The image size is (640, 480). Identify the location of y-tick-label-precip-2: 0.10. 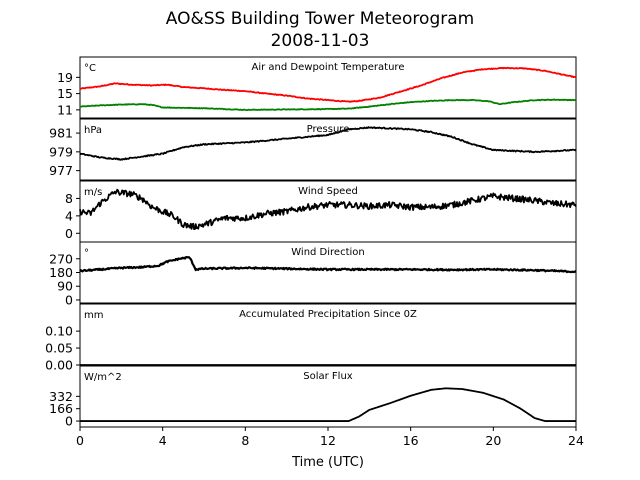
(59, 331).